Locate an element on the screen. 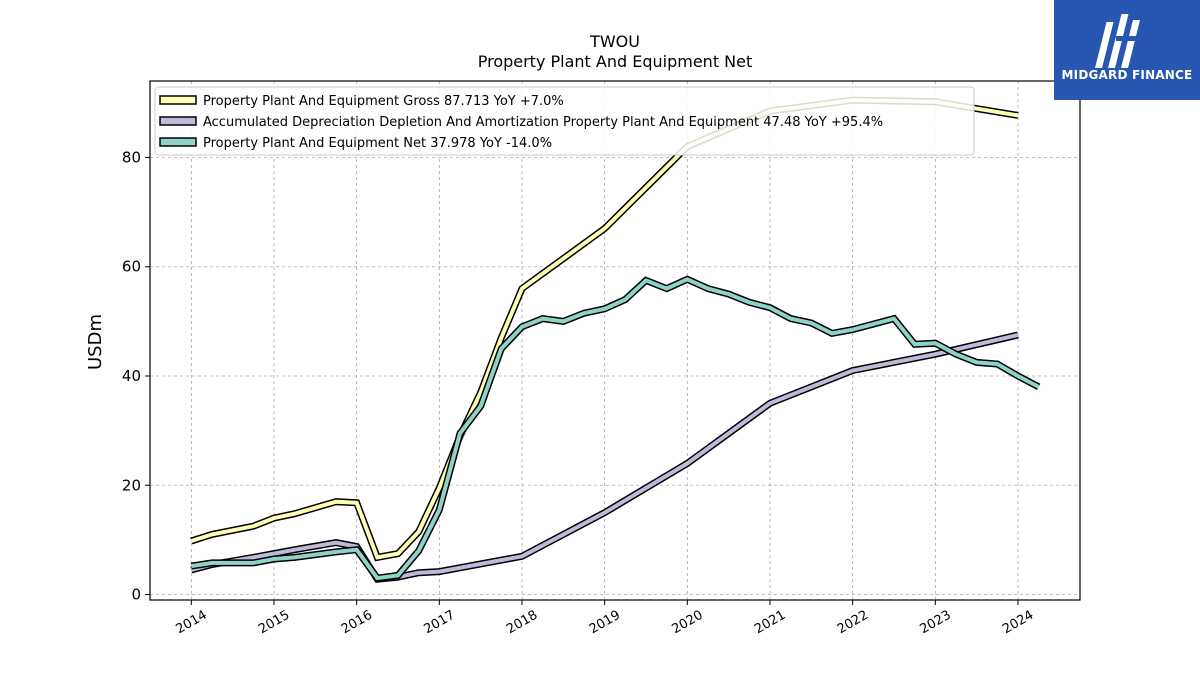 This screenshot has width=1200, height=675. x-tick-label: 2021 is located at coordinates (770, 623).